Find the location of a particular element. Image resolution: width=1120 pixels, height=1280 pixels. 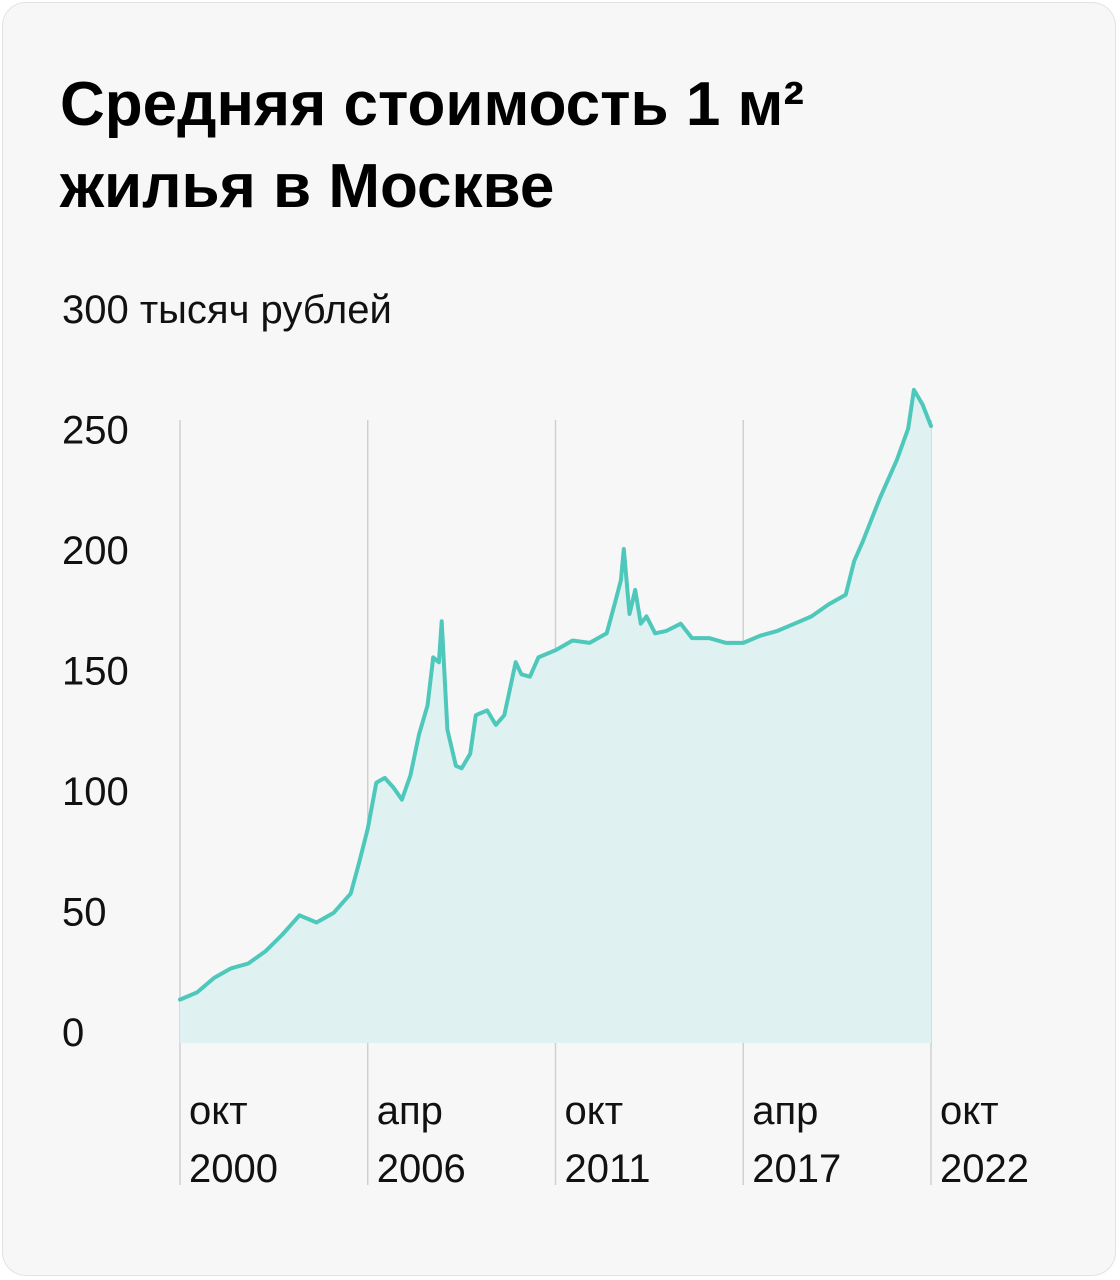

y-tick-label-100: 100 is located at coordinates (95, 792).